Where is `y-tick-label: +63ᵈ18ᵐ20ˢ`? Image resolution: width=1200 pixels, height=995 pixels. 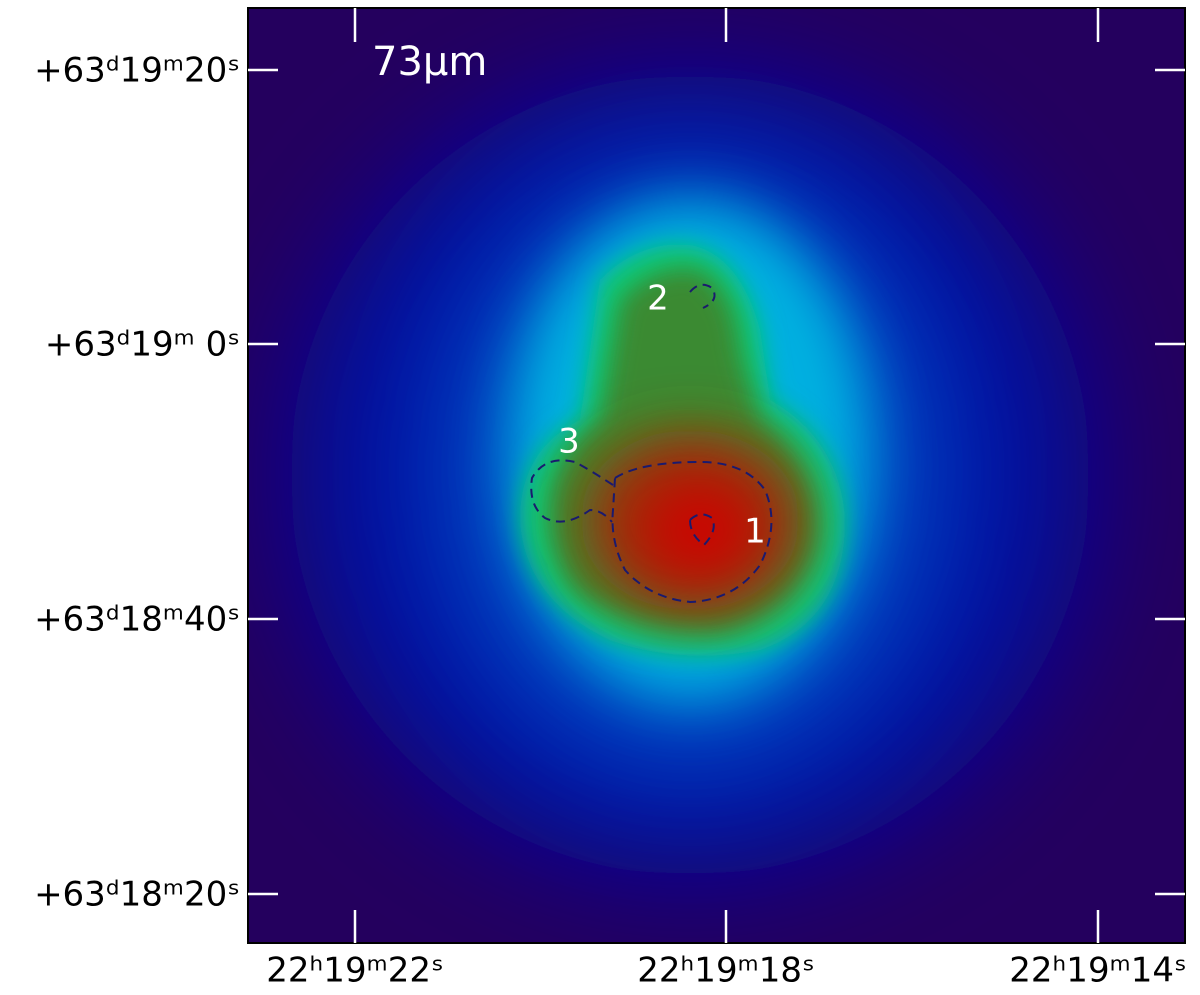
y-tick-label: +63ᵈ18ᵐ20ˢ is located at coordinates (137, 895).